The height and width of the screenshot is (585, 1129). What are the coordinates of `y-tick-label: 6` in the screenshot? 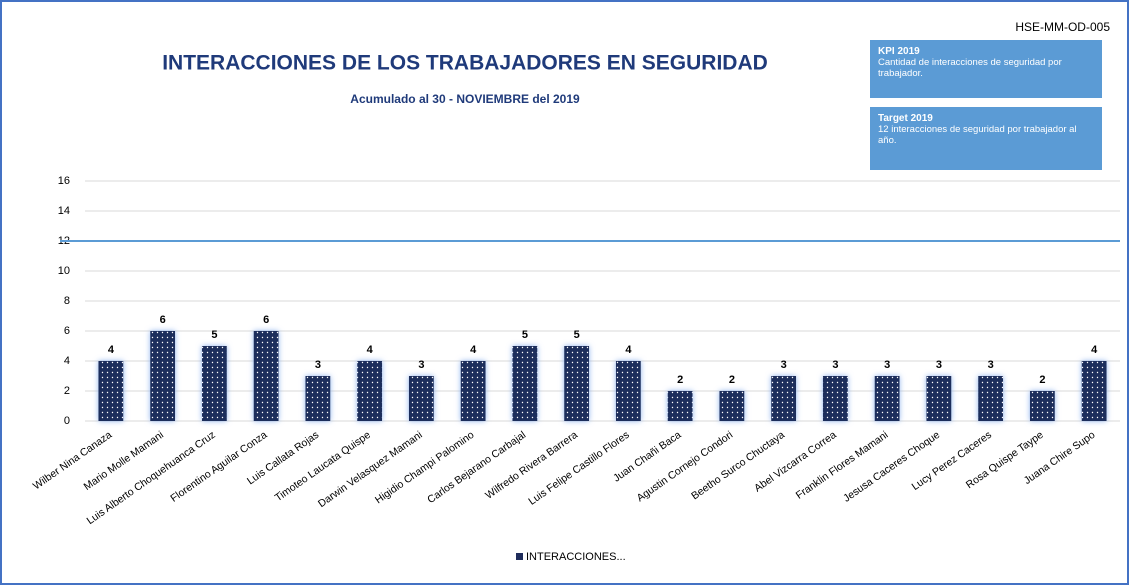 It's located at (67, 331).